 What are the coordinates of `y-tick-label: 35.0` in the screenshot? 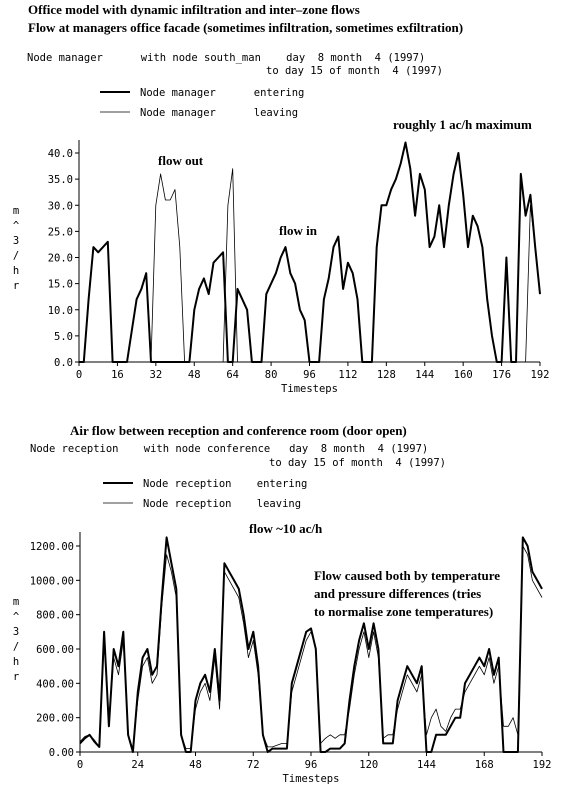 It's located at (60, 180).